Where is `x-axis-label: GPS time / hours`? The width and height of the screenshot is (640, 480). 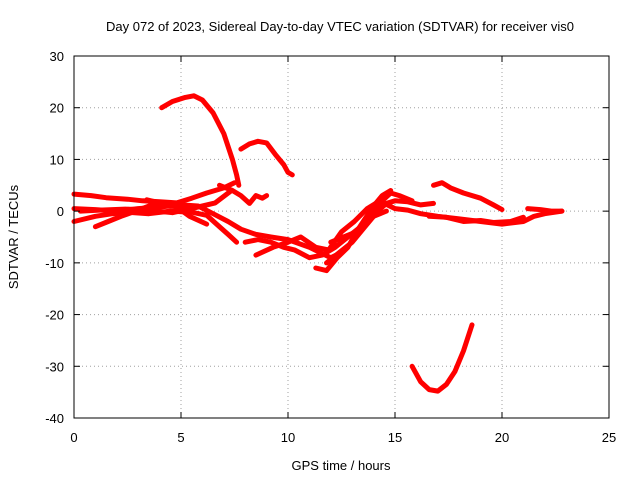 x-axis-label: GPS time / hours is located at coordinates (341, 465).